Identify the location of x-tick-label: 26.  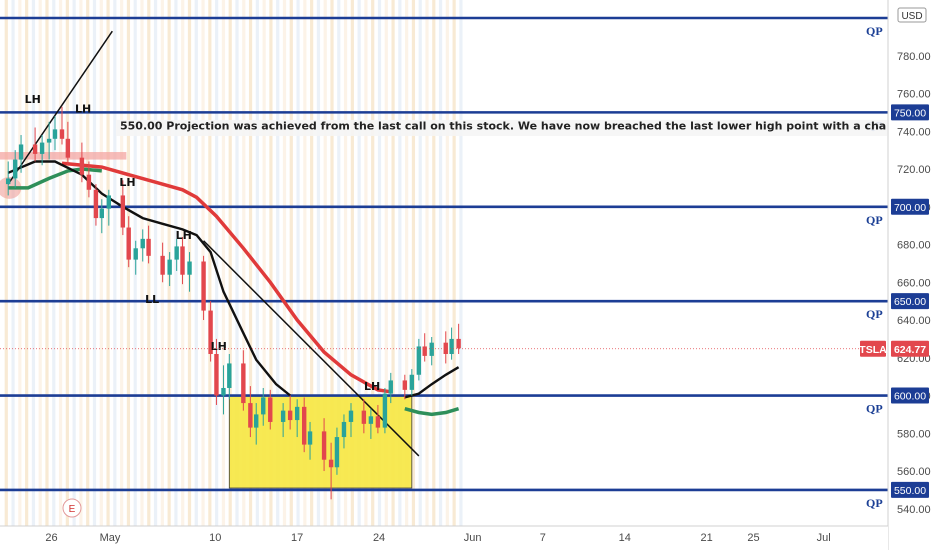
(51, 538).